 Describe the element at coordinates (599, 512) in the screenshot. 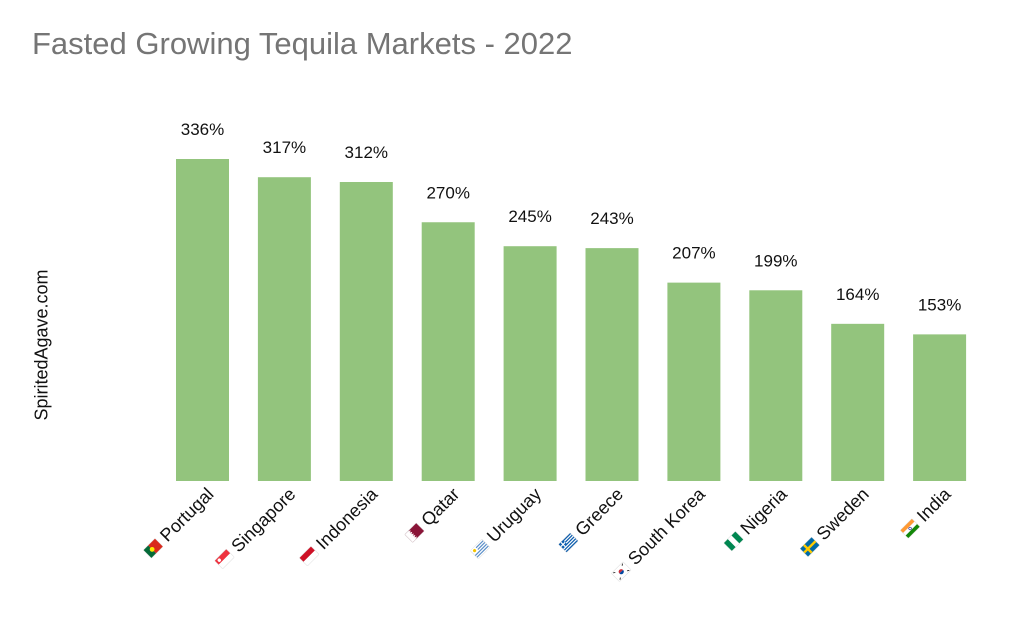

I see `category-label-greece: Greece` at that location.